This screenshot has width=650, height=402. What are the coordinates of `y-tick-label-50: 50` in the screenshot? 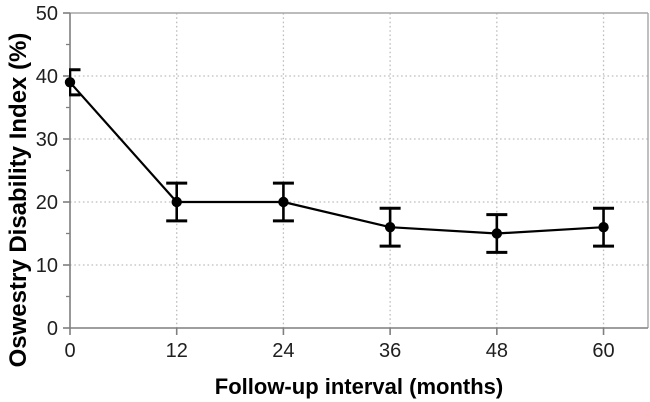 It's located at (47, 14).